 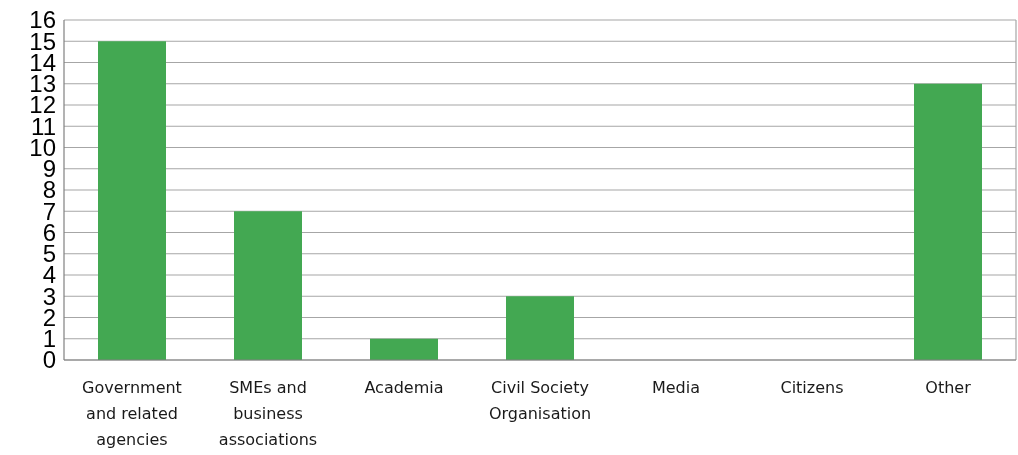 What do you see at coordinates (404, 387) in the screenshot?
I see `x-tick-label: Academia` at bounding box center [404, 387].